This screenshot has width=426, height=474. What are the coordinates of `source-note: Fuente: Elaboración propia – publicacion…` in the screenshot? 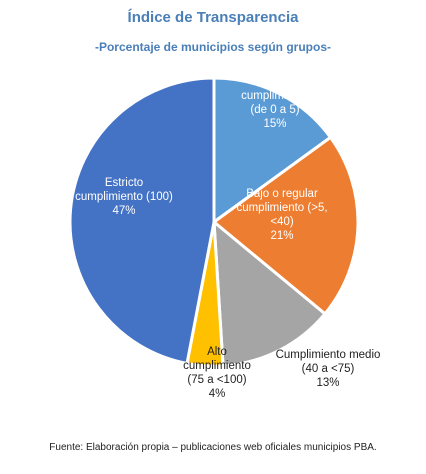 It's located at (213, 447).